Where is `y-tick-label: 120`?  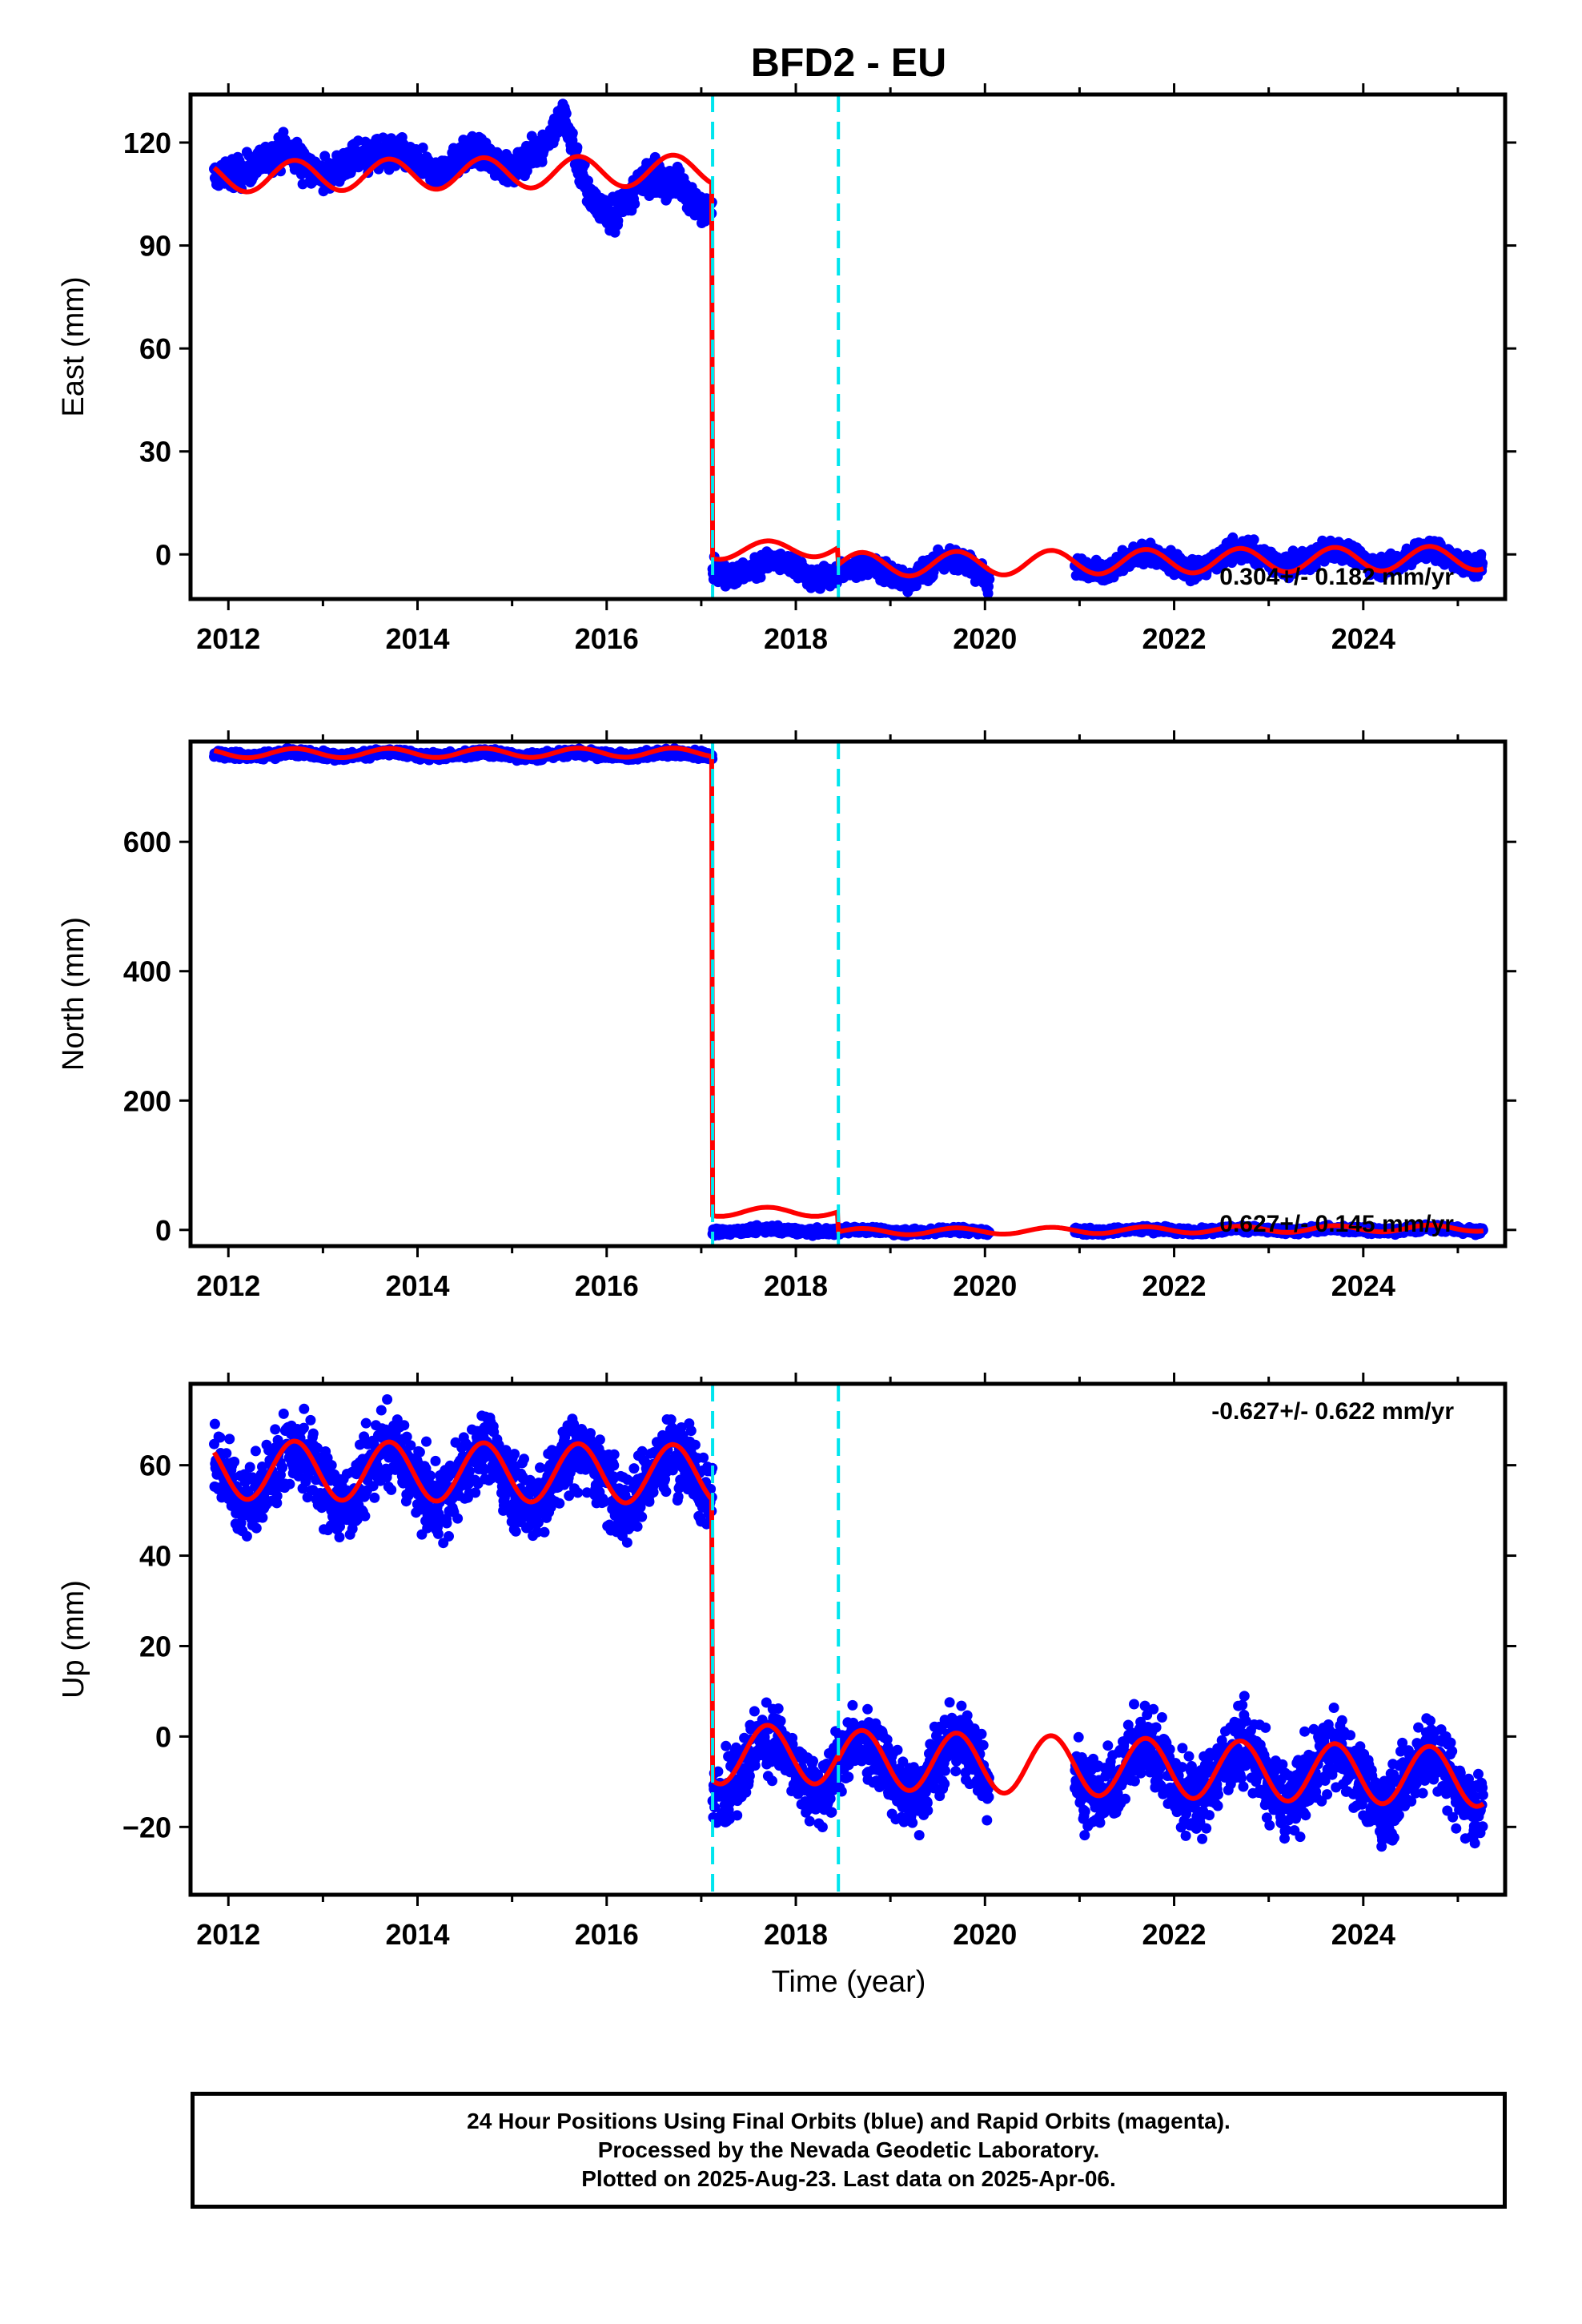
y-tick-label: 120 is located at coordinates (147, 143).